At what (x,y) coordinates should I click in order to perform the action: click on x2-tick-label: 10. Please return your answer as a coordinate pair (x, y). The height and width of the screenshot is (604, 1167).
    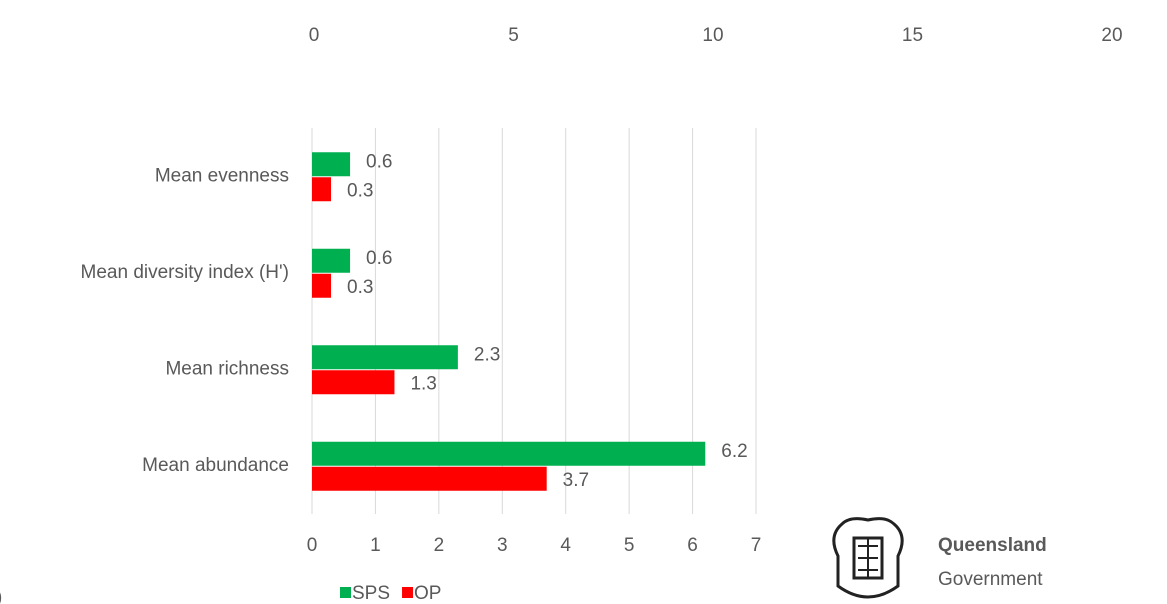
    Looking at the image, I should click on (712, 35).